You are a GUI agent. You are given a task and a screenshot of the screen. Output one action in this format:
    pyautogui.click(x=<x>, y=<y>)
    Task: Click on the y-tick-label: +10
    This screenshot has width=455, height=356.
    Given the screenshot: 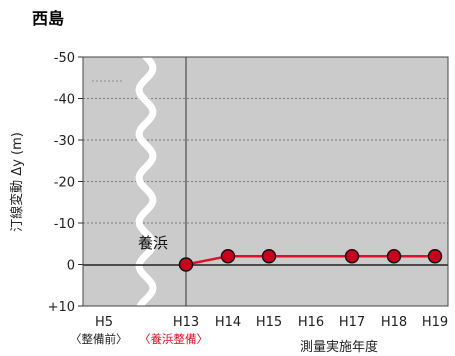 What is the action you would take?
    pyautogui.click(x=61, y=307)
    